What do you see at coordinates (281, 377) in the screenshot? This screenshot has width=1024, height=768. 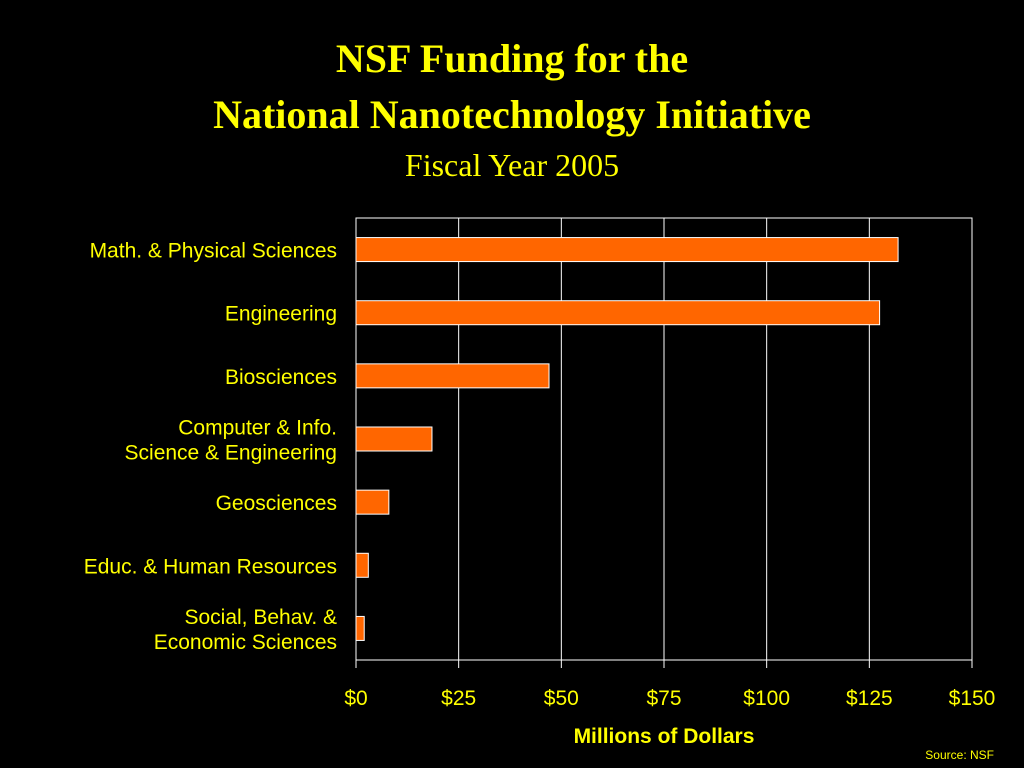 I see `category-label: Biosciences` at bounding box center [281, 377].